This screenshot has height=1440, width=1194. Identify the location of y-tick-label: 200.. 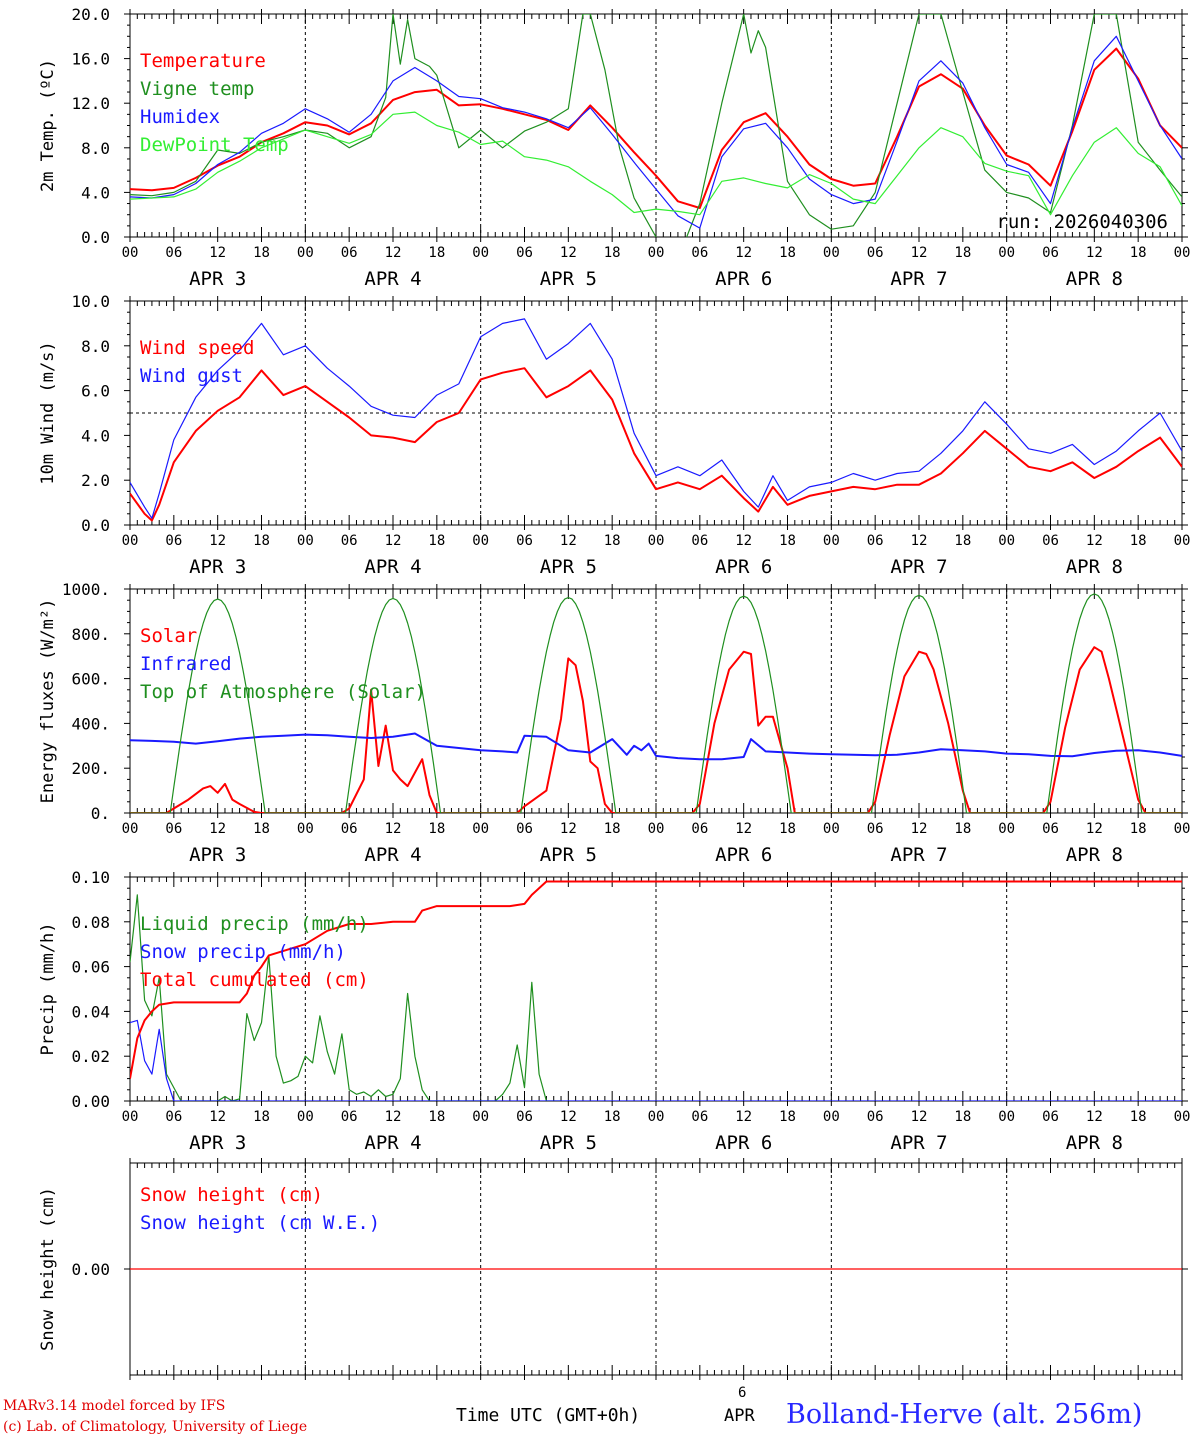
(90, 768).